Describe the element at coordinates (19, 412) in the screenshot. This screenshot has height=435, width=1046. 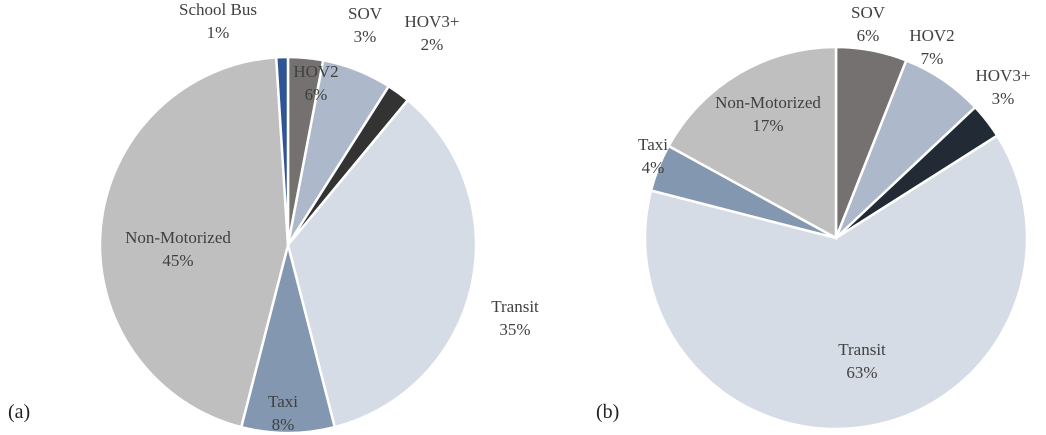
I see `panel-label: (a)` at that location.